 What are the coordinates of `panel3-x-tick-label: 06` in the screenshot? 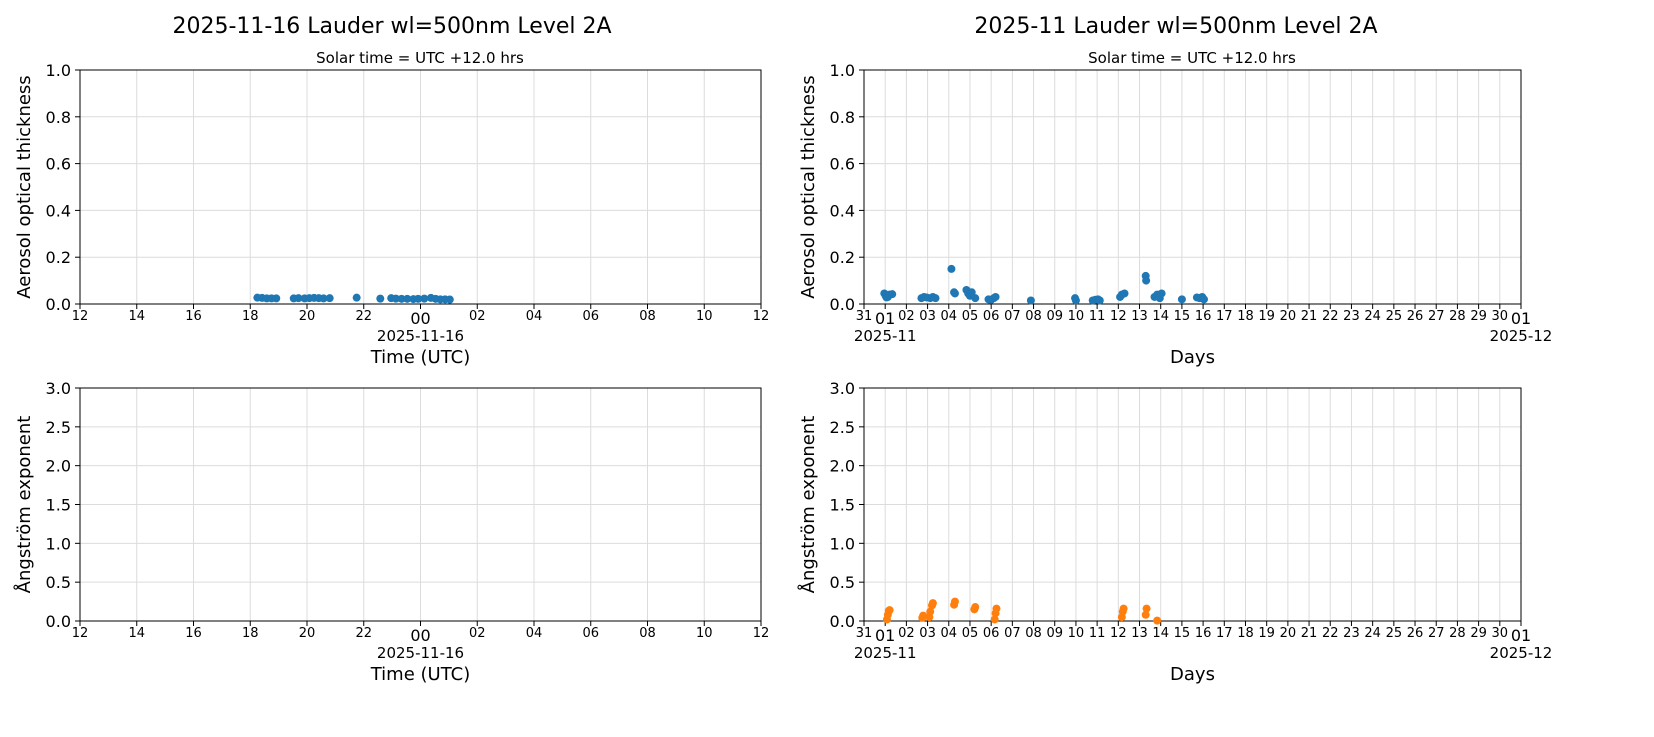 It's located at (590, 633).